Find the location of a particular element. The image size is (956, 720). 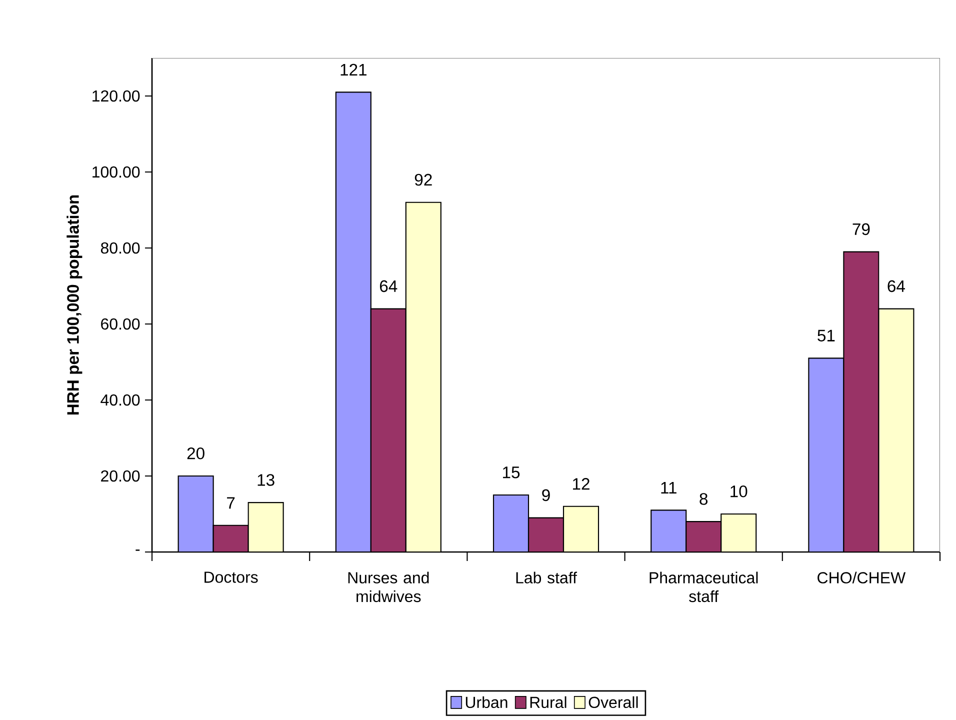

data-label: 12 is located at coordinates (581, 484).